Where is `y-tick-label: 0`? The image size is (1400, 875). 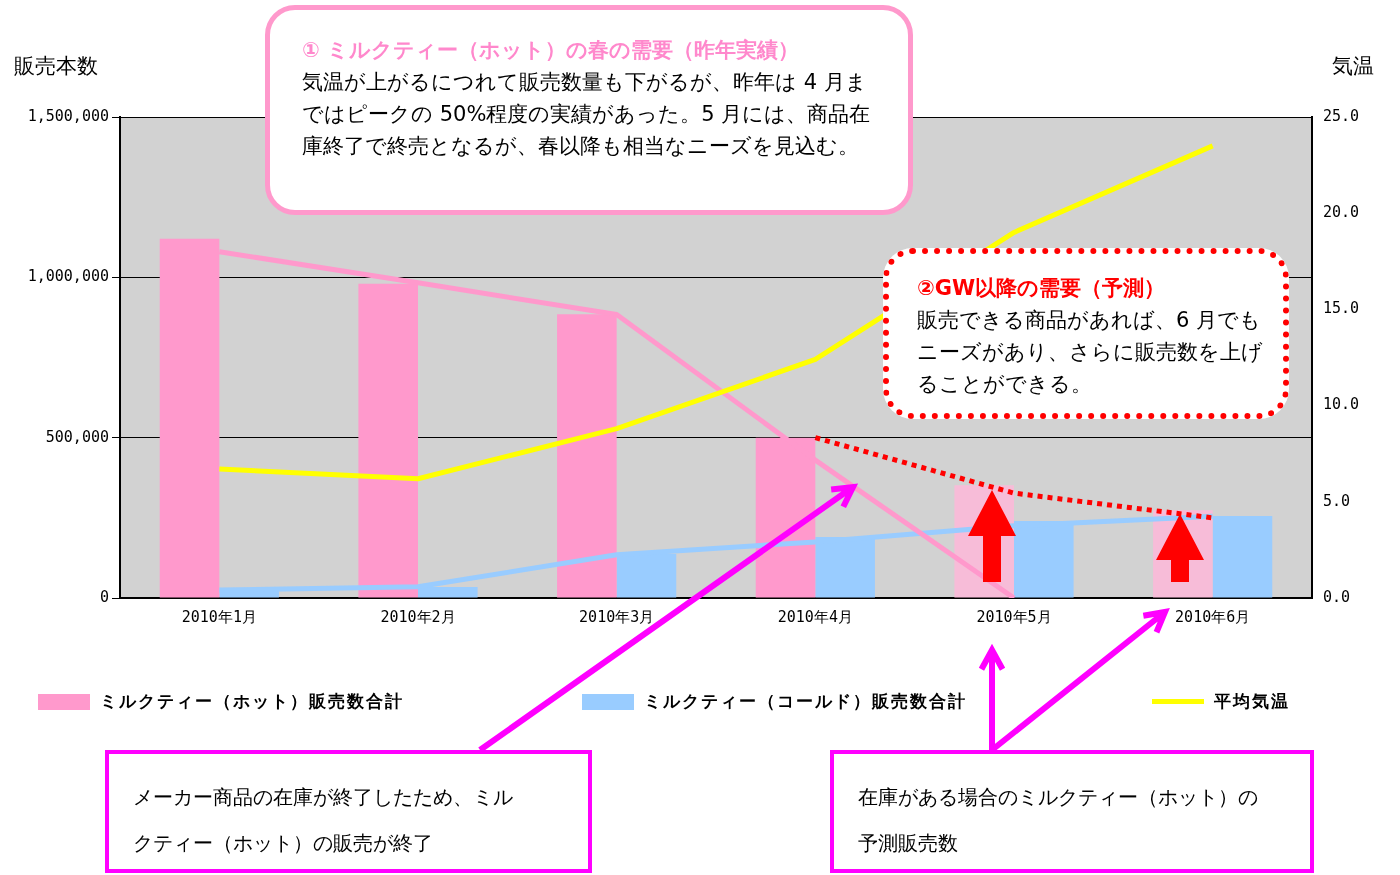 y-tick-label: 0 is located at coordinates (104, 596).